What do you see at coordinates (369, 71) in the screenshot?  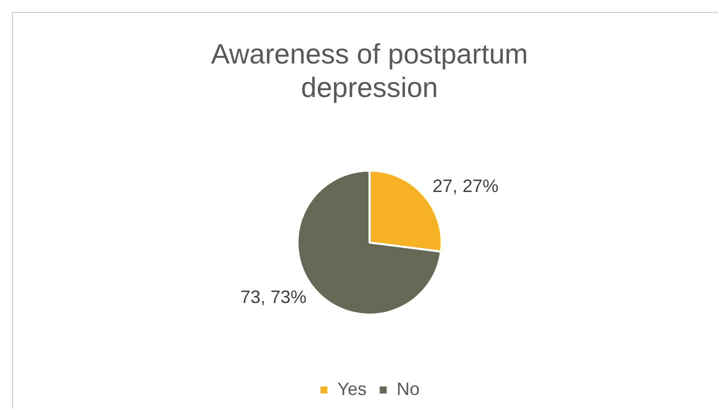 I see `chart-title: Awareness of postpartum depression` at bounding box center [369, 71].